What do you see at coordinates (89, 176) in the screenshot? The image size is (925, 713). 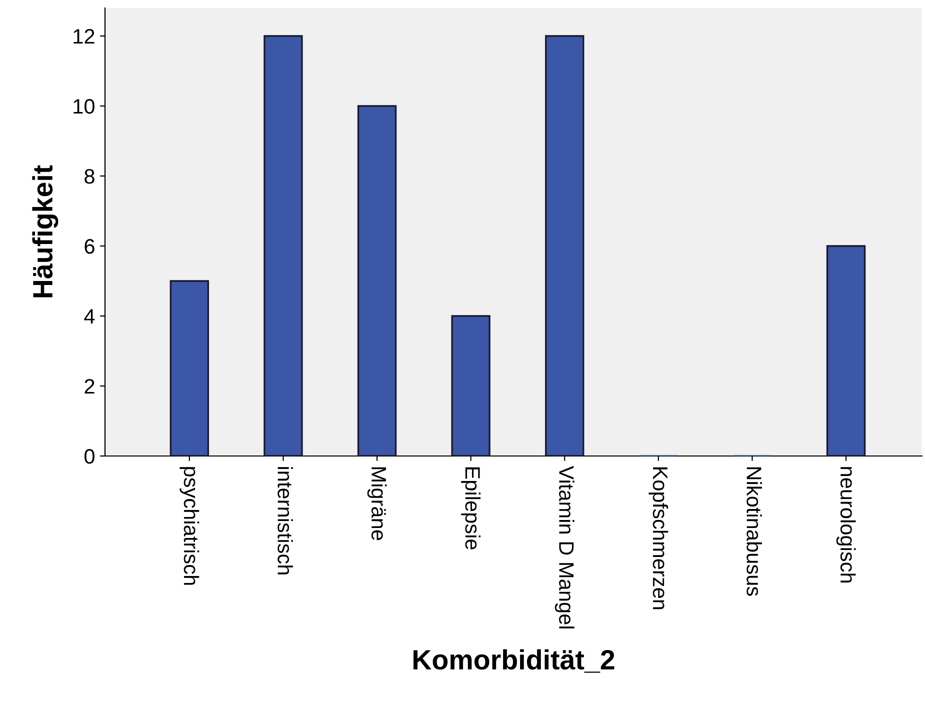 I see `y-tick-label: 8` at bounding box center [89, 176].